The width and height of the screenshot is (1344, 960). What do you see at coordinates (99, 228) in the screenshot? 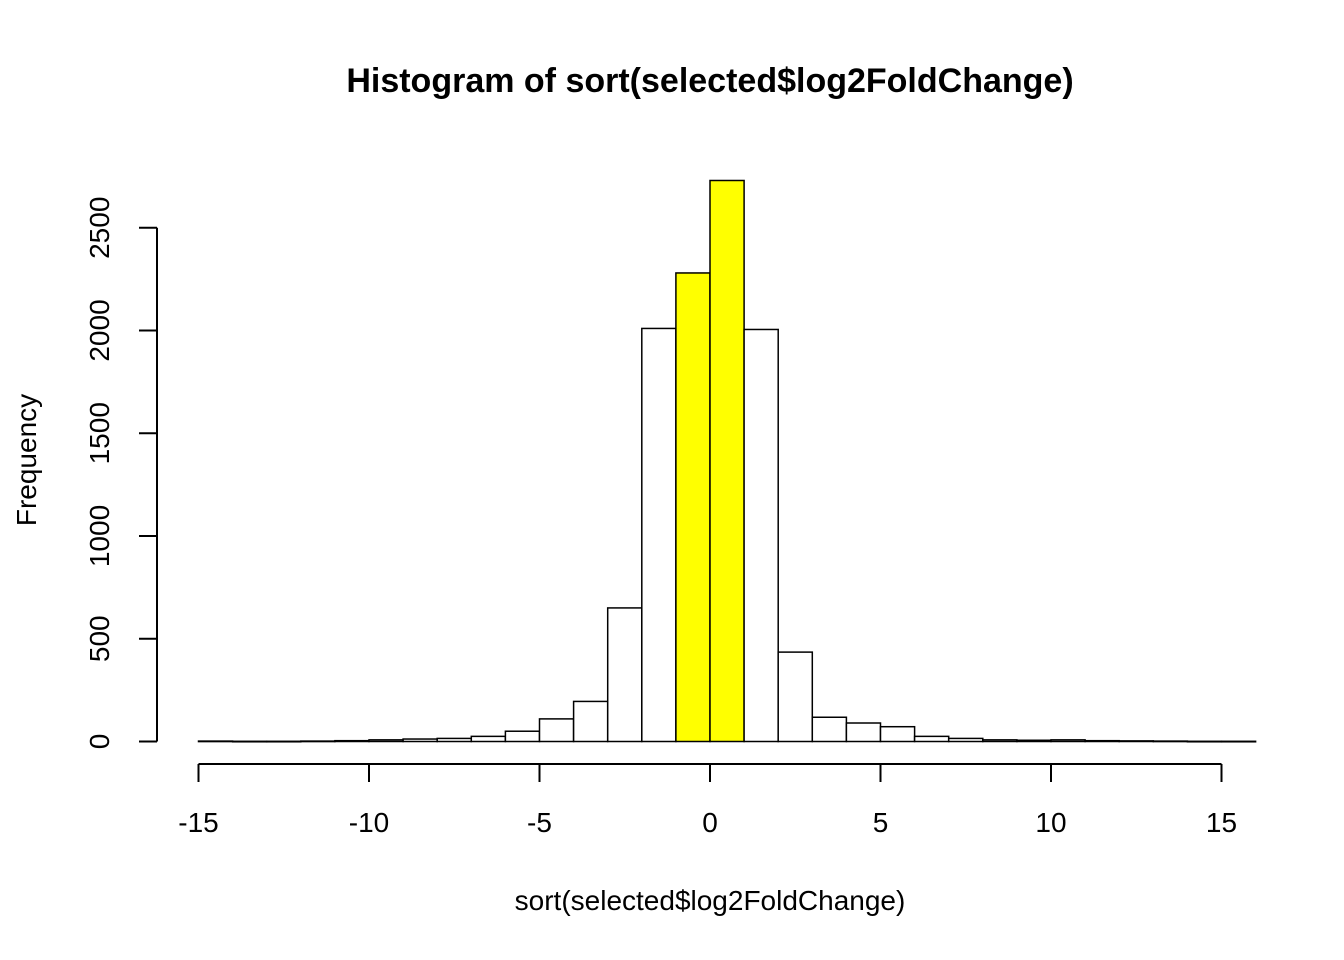
I see `y-tick-label: 2500` at bounding box center [99, 228].